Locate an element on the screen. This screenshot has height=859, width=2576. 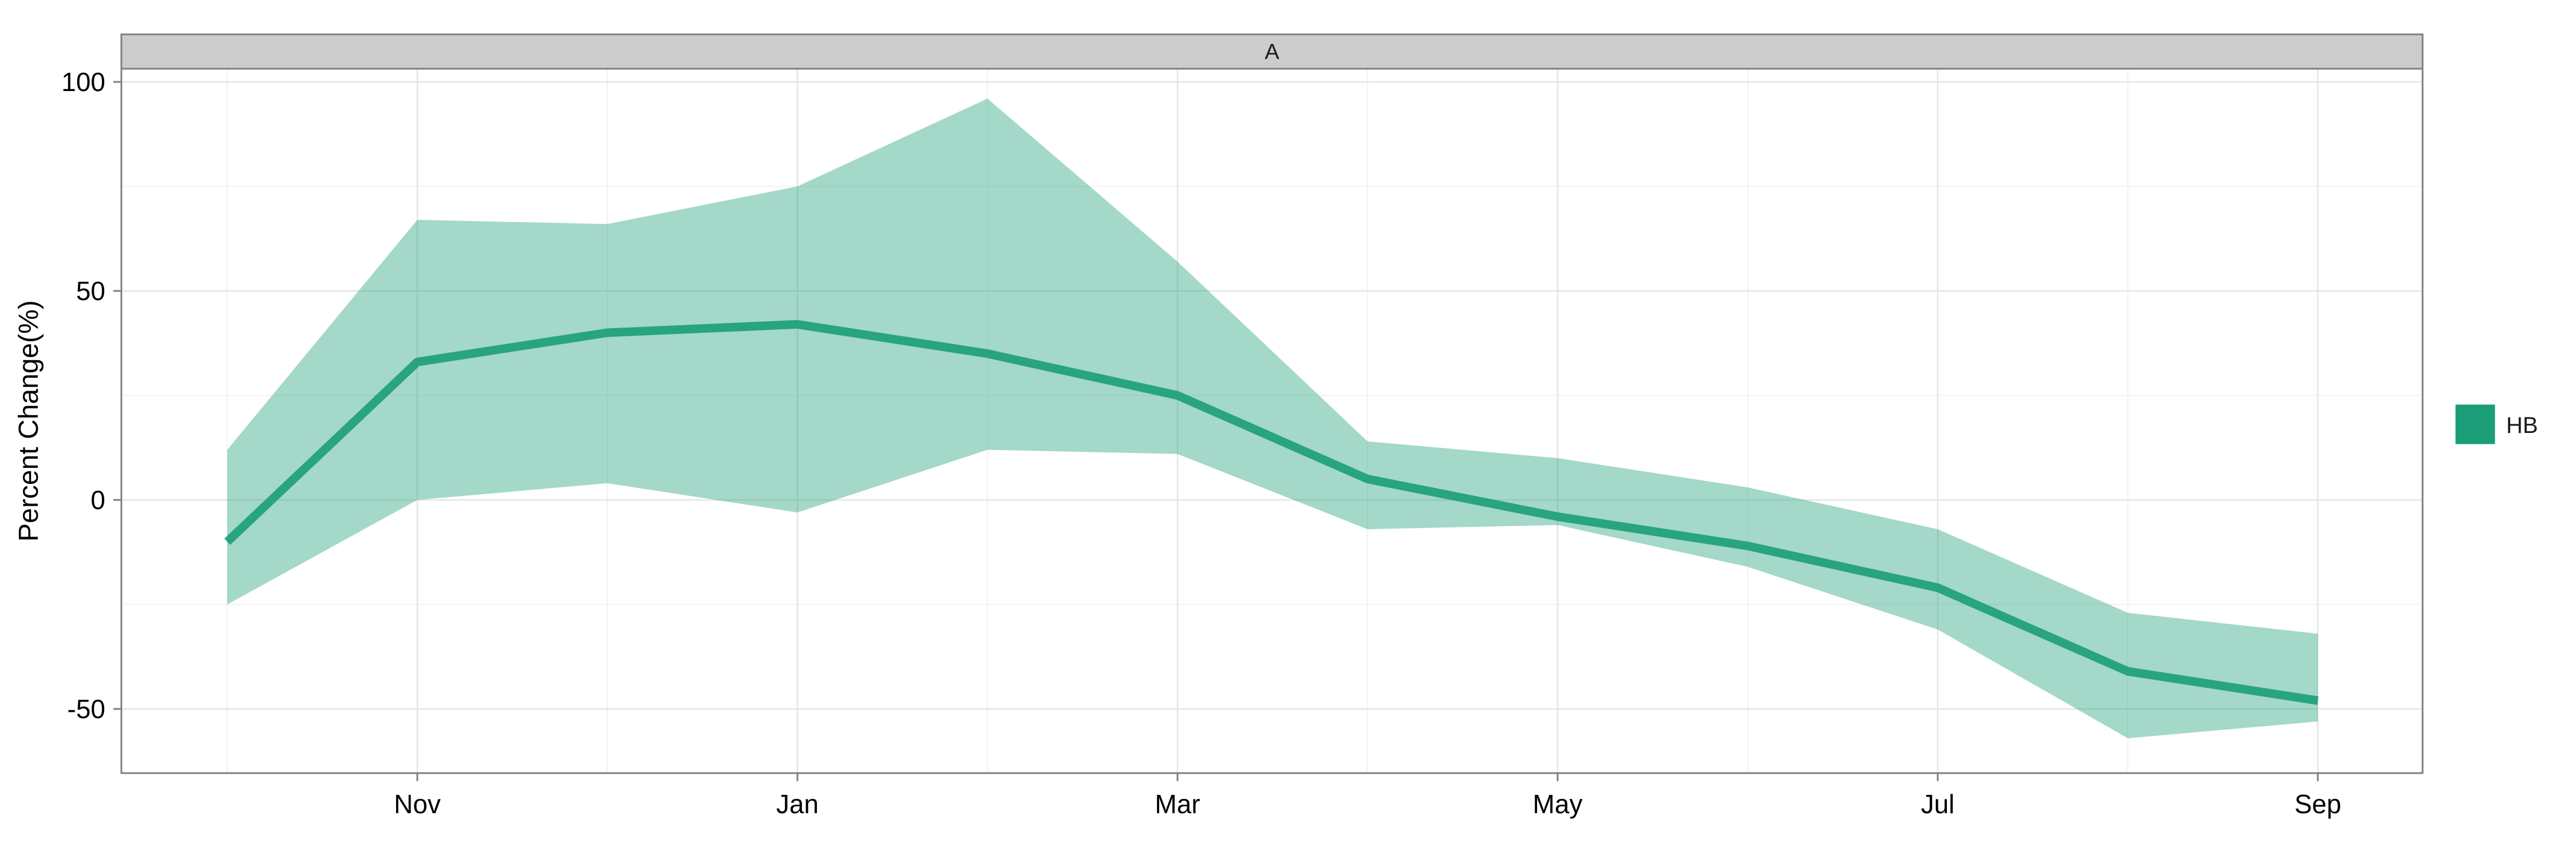
y-axis-title: Percent Change(%) is located at coordinates (29, 421).